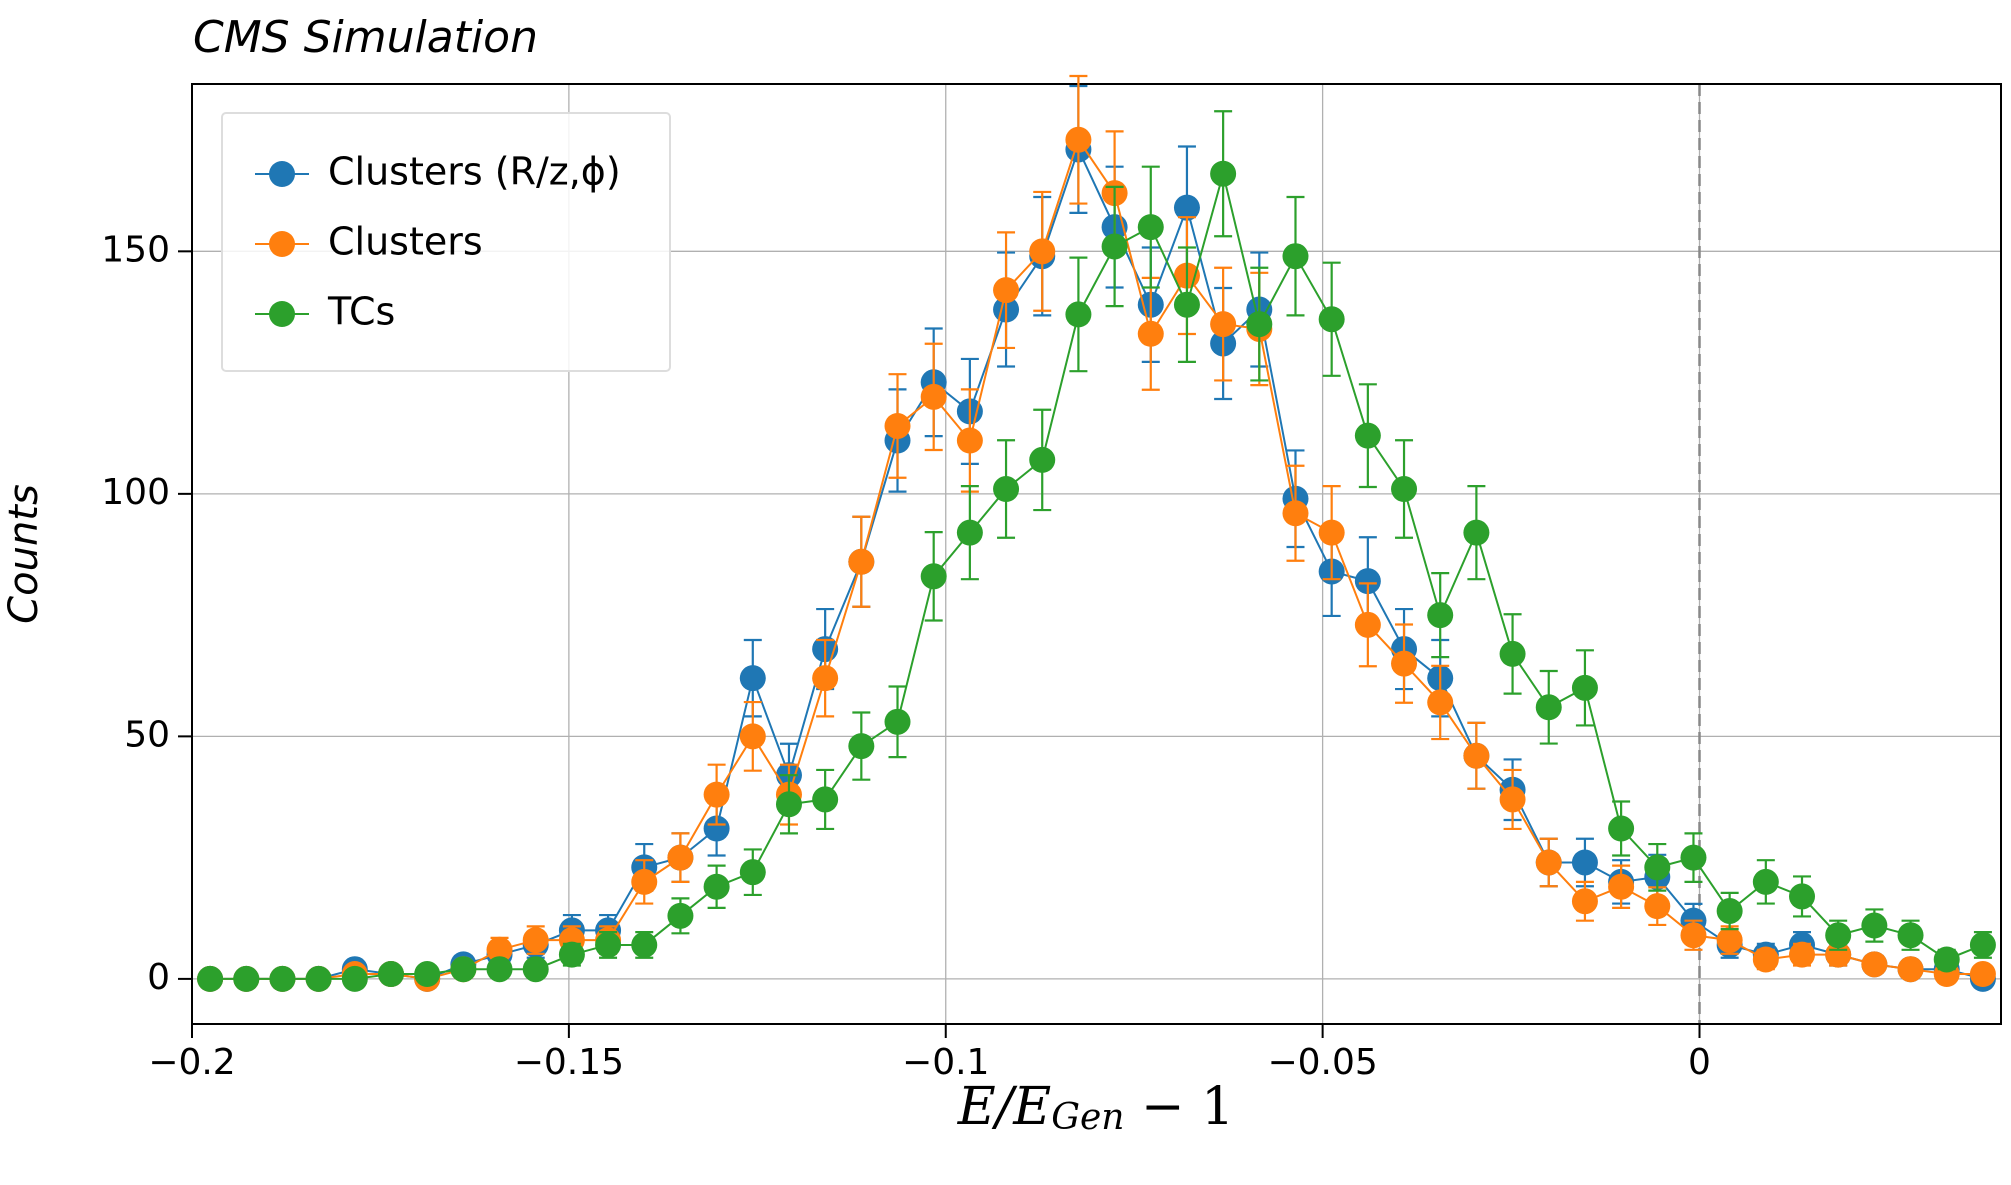  Describe the element at coordinates (158, 977) in the screenshot. I see `y-tick-label: 0` at that location.